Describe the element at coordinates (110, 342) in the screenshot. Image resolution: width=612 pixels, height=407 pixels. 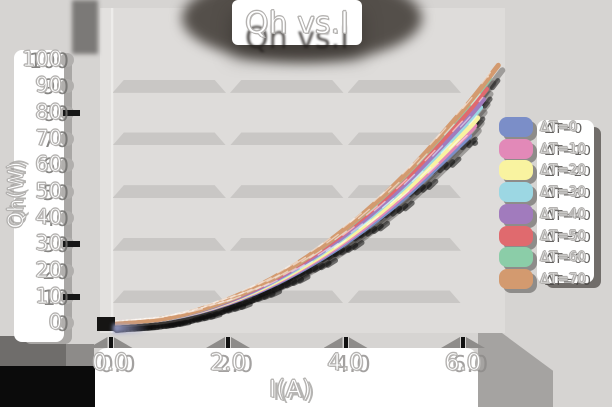
I see `x-tick-mark-0.0` at that location.